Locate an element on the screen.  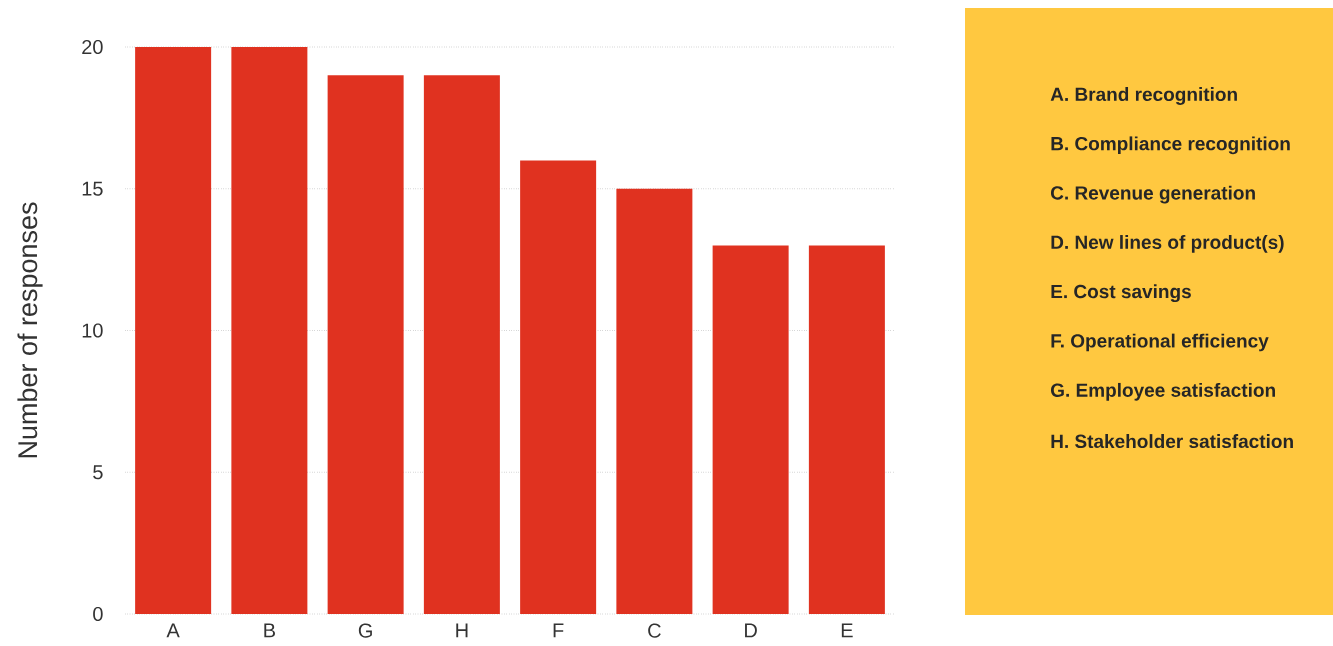
text: F. Operational efficiency is located at coordinates (1160, 342).